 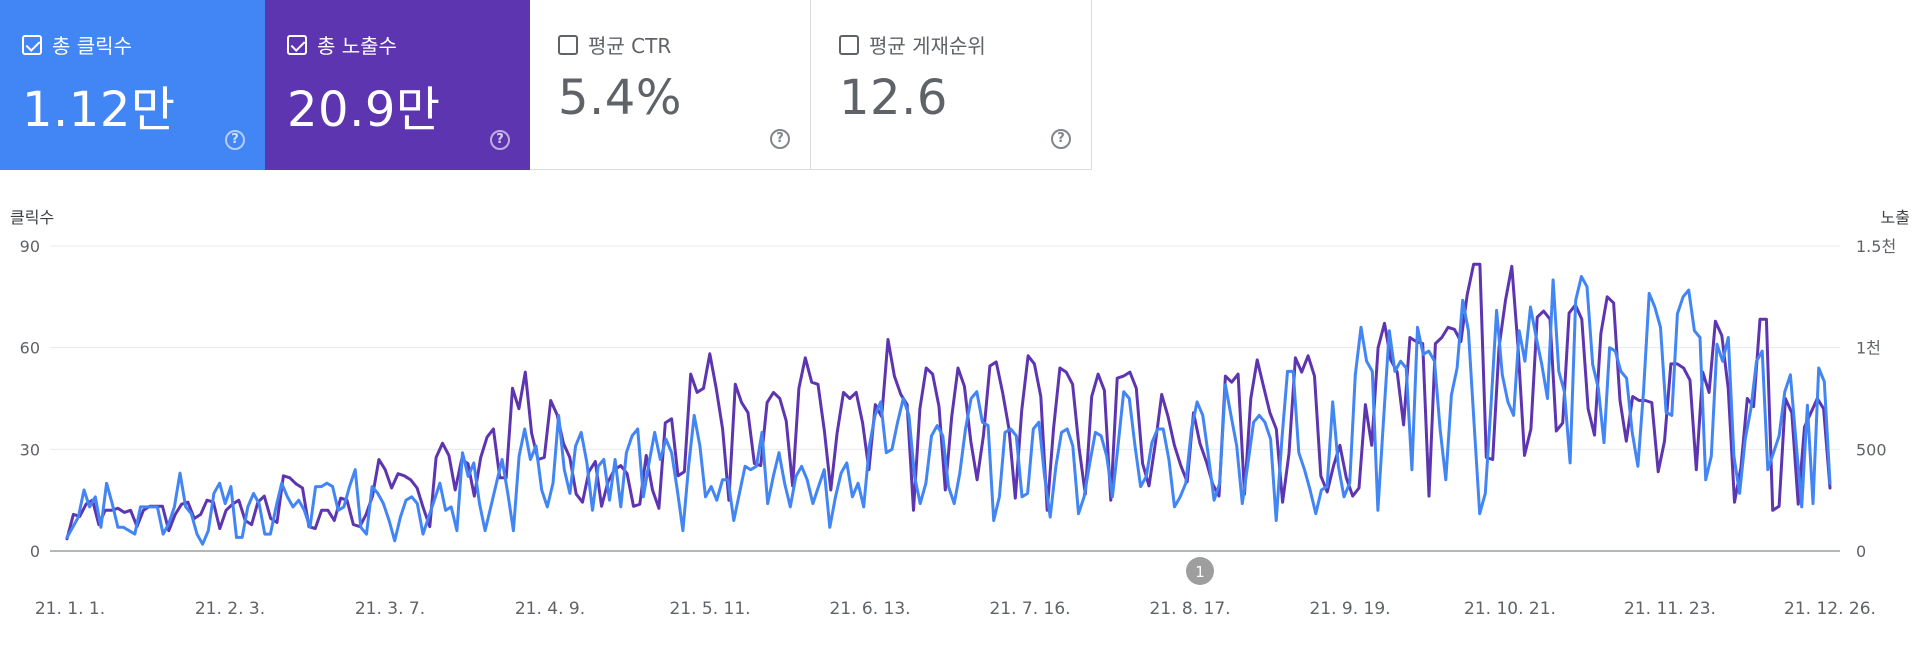 I want to click on average-ctr-value: 5.4%, so click(x=620, y=98).